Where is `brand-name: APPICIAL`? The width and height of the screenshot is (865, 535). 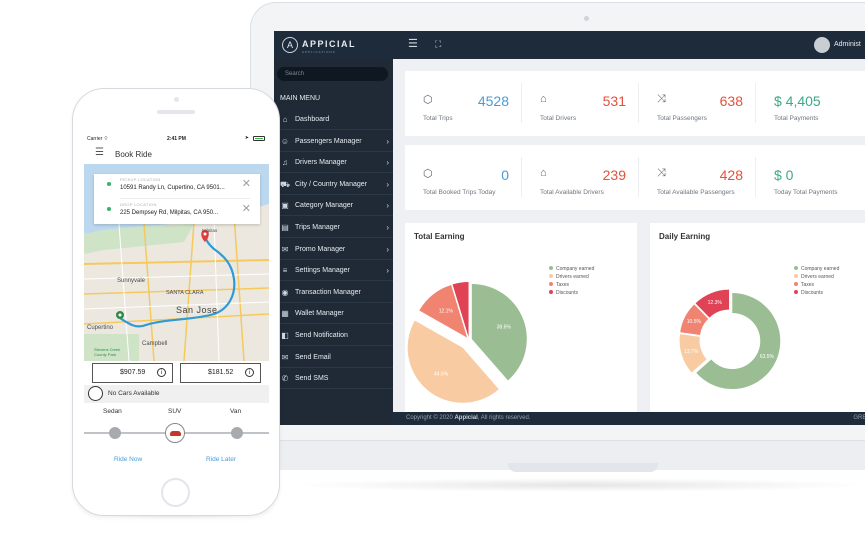
brand-name: APPICIAL is located at coordinates (329, 44).